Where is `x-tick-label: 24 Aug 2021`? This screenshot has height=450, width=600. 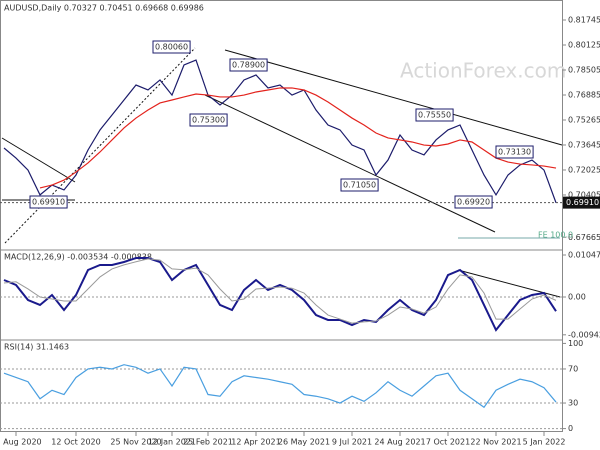
x-tick-label: 24 Aug 2021 is located at coordinates (399, 442).